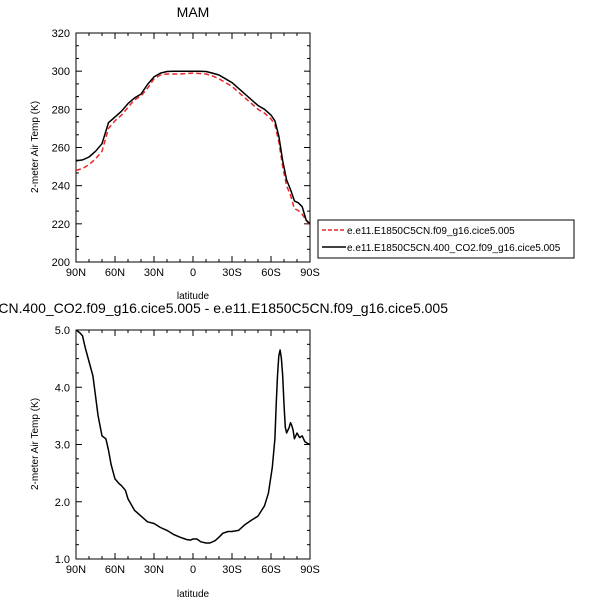  I want to click on y-tick-label: 1.0, so click(62, 560).